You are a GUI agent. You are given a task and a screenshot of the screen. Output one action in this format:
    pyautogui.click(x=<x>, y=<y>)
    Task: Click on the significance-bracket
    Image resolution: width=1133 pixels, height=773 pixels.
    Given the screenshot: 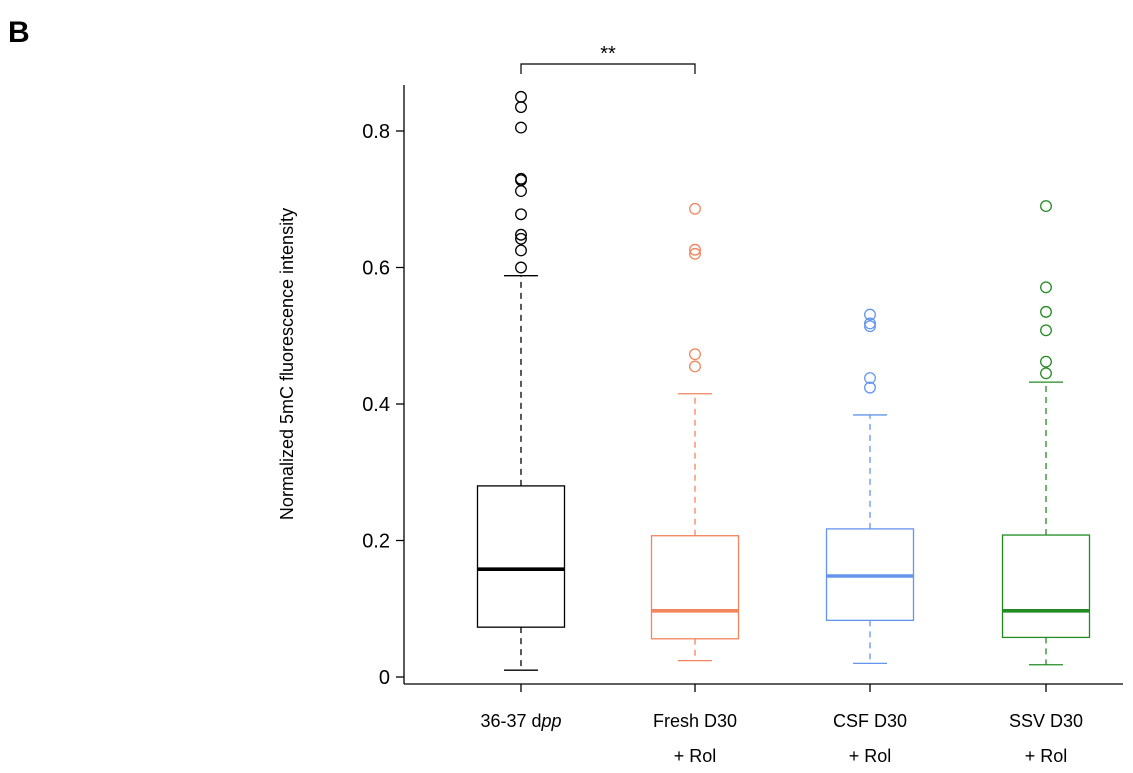 What is the action you would take?
    pyautogui.click(x=608, y=68)
    